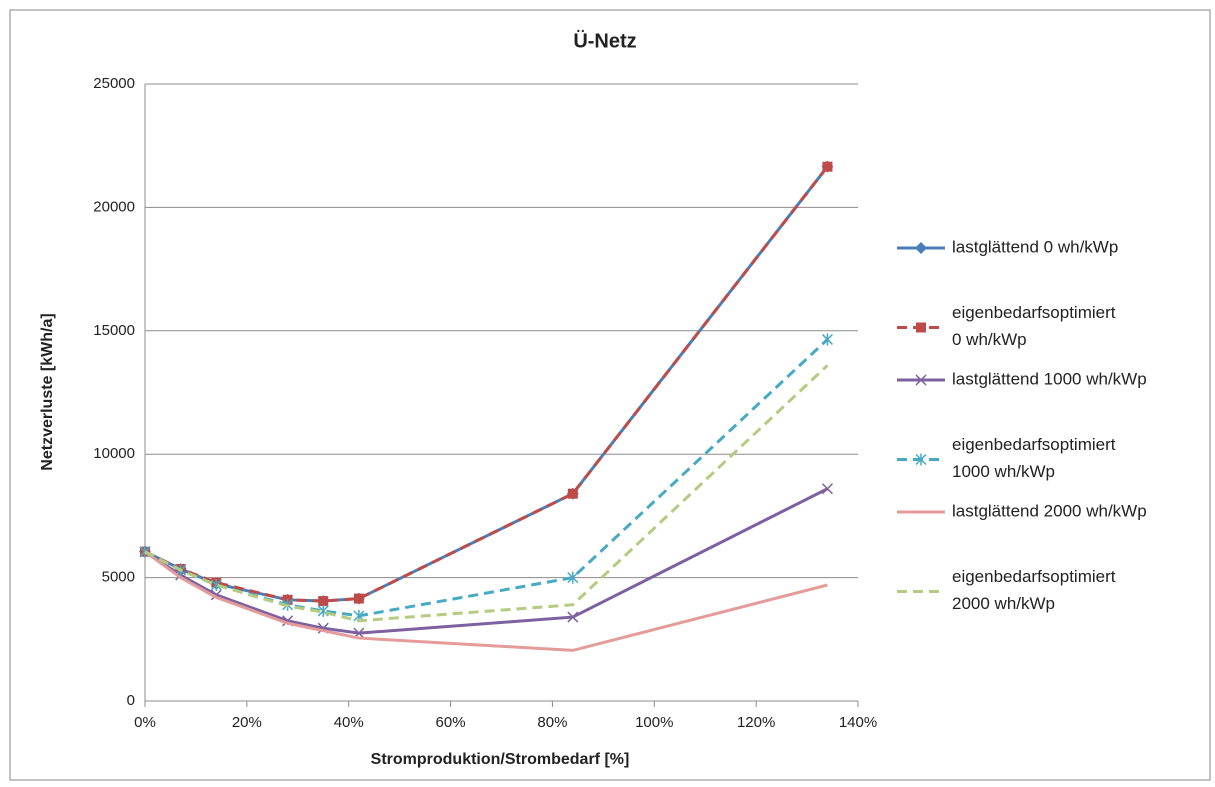  I want to click on x-tick-label: 120%, so click(756, 722).